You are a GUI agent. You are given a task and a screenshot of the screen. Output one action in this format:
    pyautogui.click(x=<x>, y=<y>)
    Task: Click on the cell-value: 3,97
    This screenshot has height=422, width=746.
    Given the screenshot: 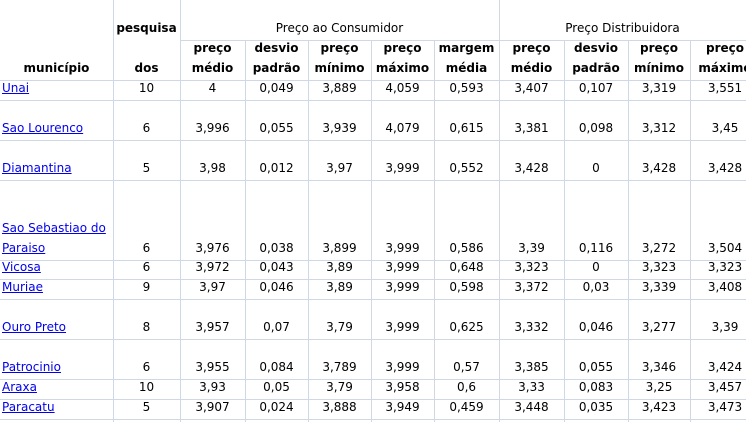 What is the action you would take?
    pyautogui.click(x=212, y=287)
    